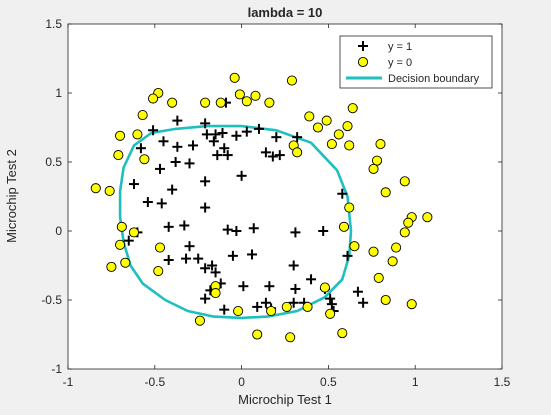 The height and width of the screenshot is (415, 551). Describe the element at coordinates (11, 196) in the screenshot. I see `y-axis-label: Microchip Test 2` at that location.